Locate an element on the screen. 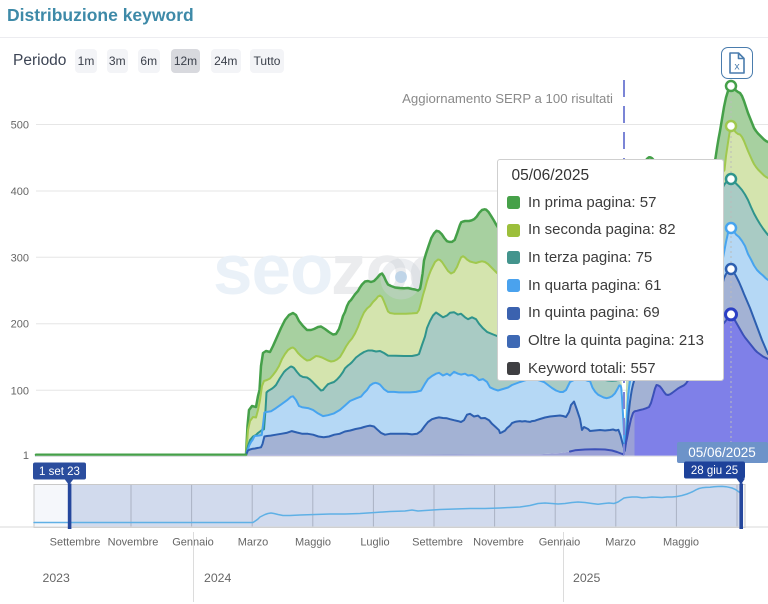  svg-text: 2025 is located at coordinates (587, 578).